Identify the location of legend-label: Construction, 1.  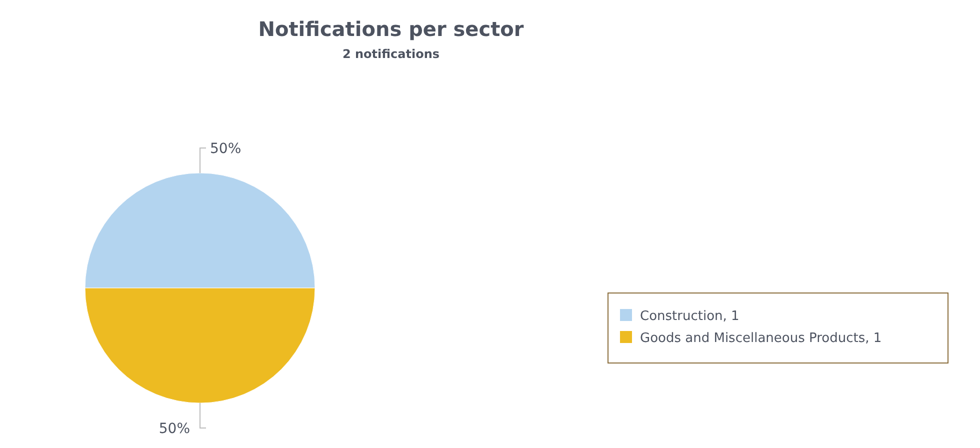
(690, 316).